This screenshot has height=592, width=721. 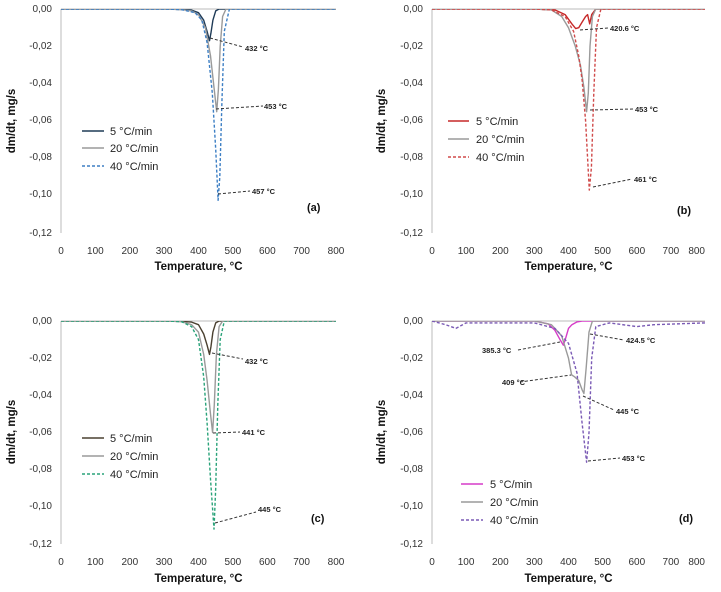 What do you see at coordinates (634, 458) in the screenshot?
I see `panel-d-annot-453: 453 °C` at bounding box center [634, 458].